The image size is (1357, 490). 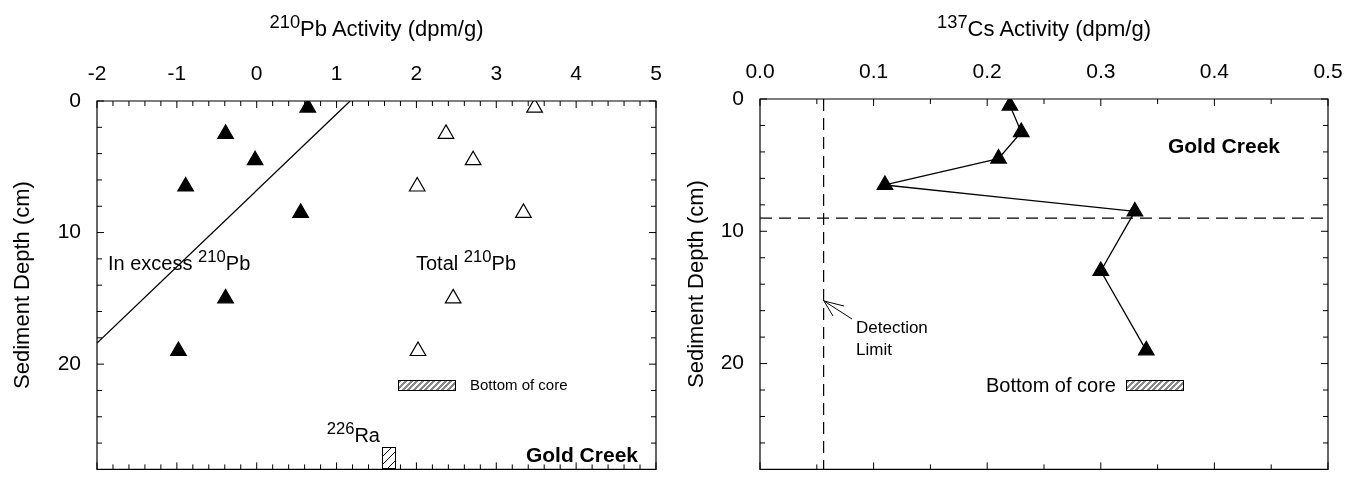 What do you see at coordinates (1328, 71) in the screenshot?
I see `x-tick-label: 0.5` at bounding box center [1328, 71].